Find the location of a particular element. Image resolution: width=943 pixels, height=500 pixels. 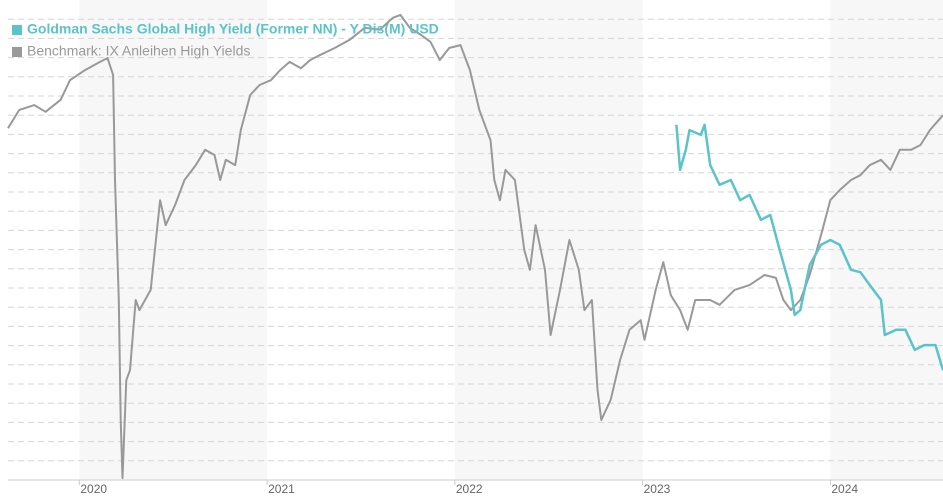

x-axis: 2020 2021 2022 2023 2024 is located at coordinates (475, 487).